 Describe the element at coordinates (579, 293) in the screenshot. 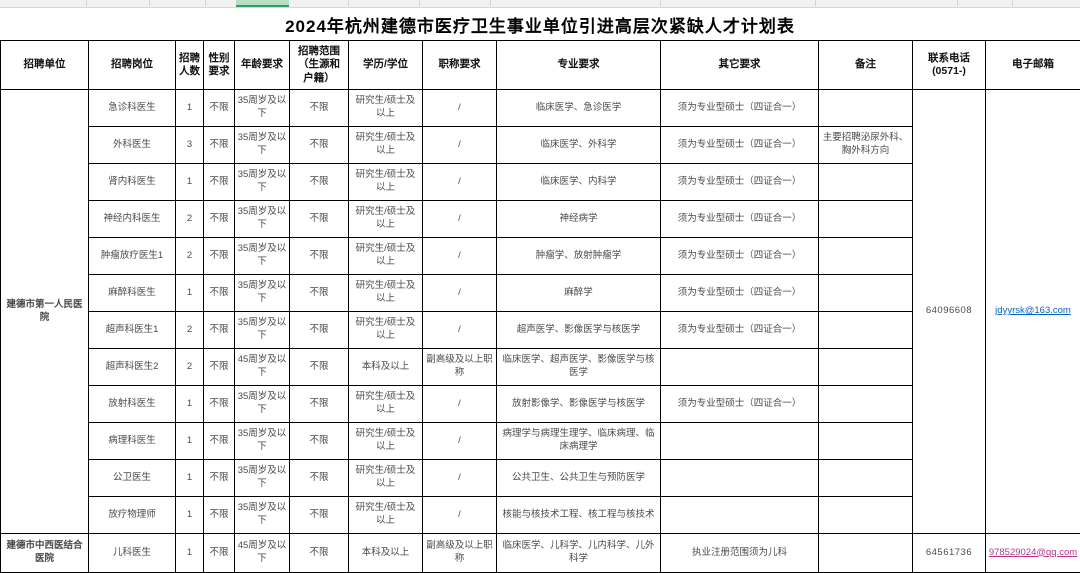

I see `major-cell: 麻醉学` at that location.